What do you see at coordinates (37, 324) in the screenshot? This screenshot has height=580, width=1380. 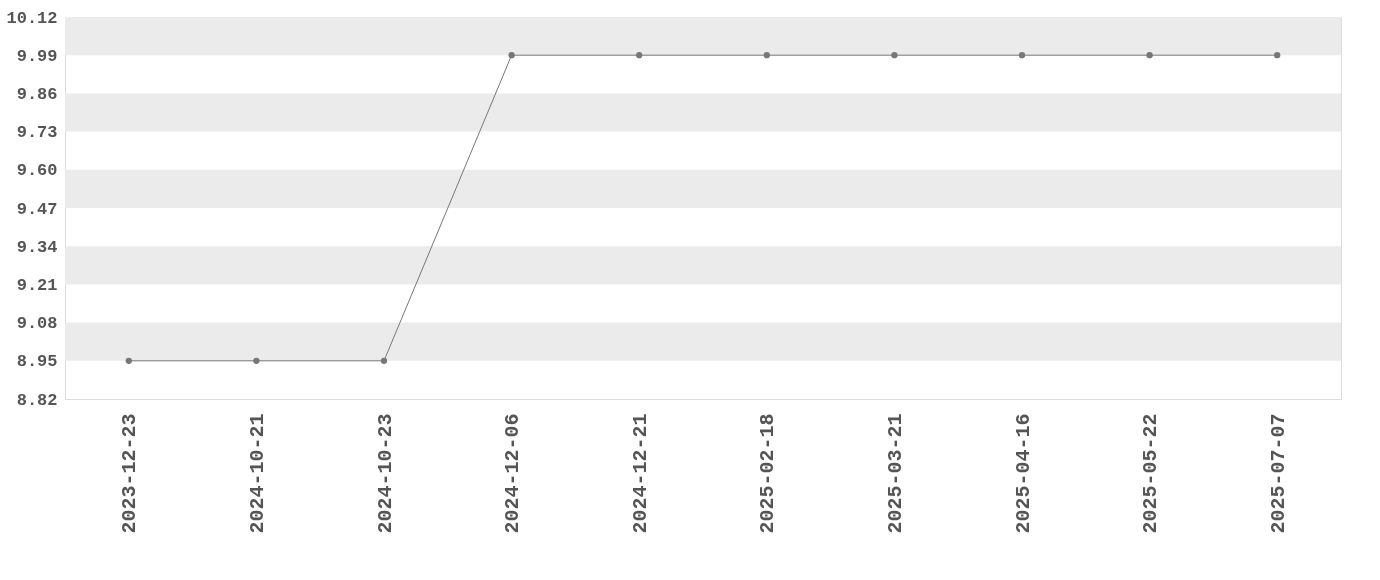 I see `y-tick-label: 9.08` at bounding box center [37, 324].